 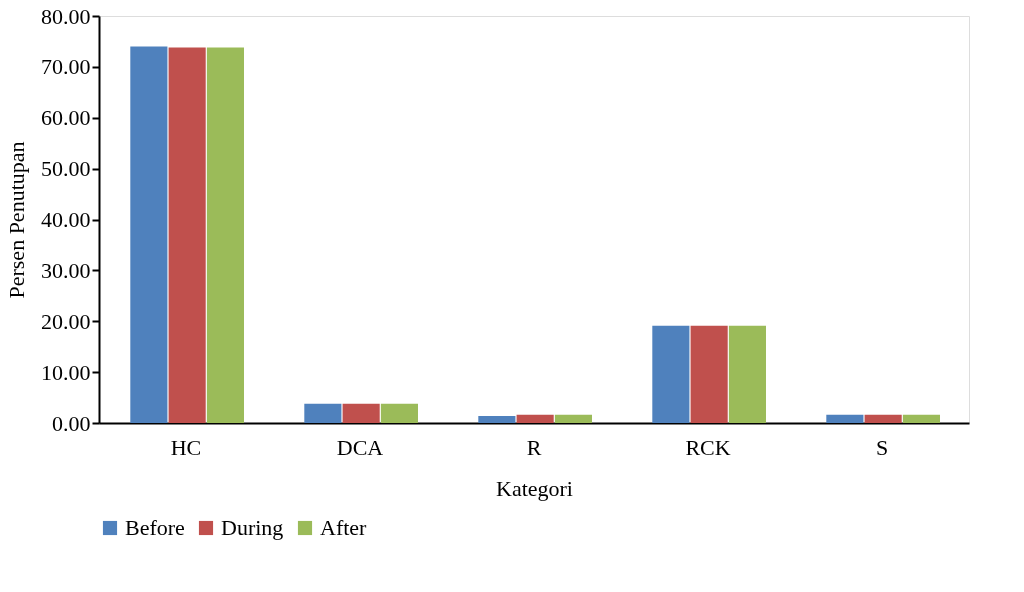 I want to click on y-tick-label: 60.00, so click(x=66, y=118).